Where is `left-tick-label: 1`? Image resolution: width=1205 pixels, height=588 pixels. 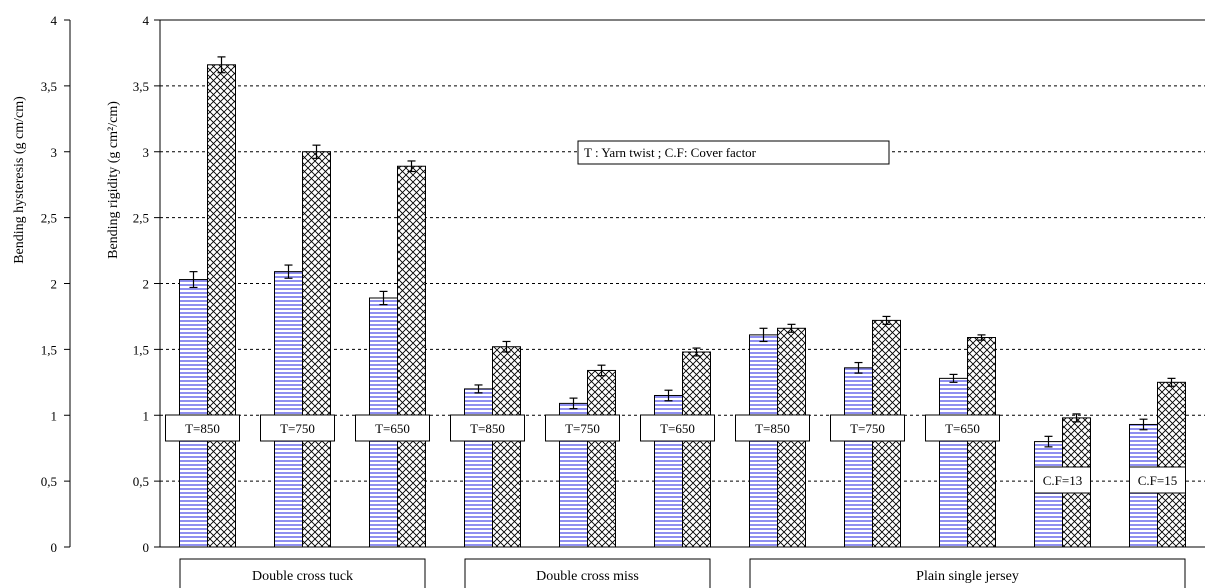
left-tick-label: 1 is located at coordinates (54, 415).